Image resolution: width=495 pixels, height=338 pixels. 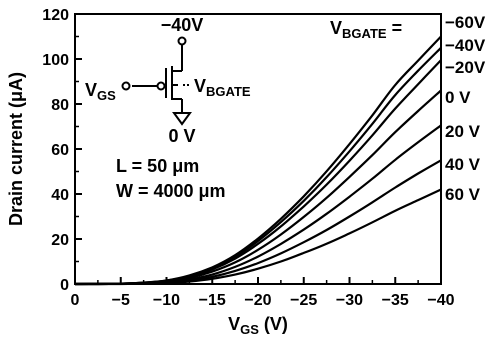 I want to click on x-tick-label: −15, so click(x=212, y=300).